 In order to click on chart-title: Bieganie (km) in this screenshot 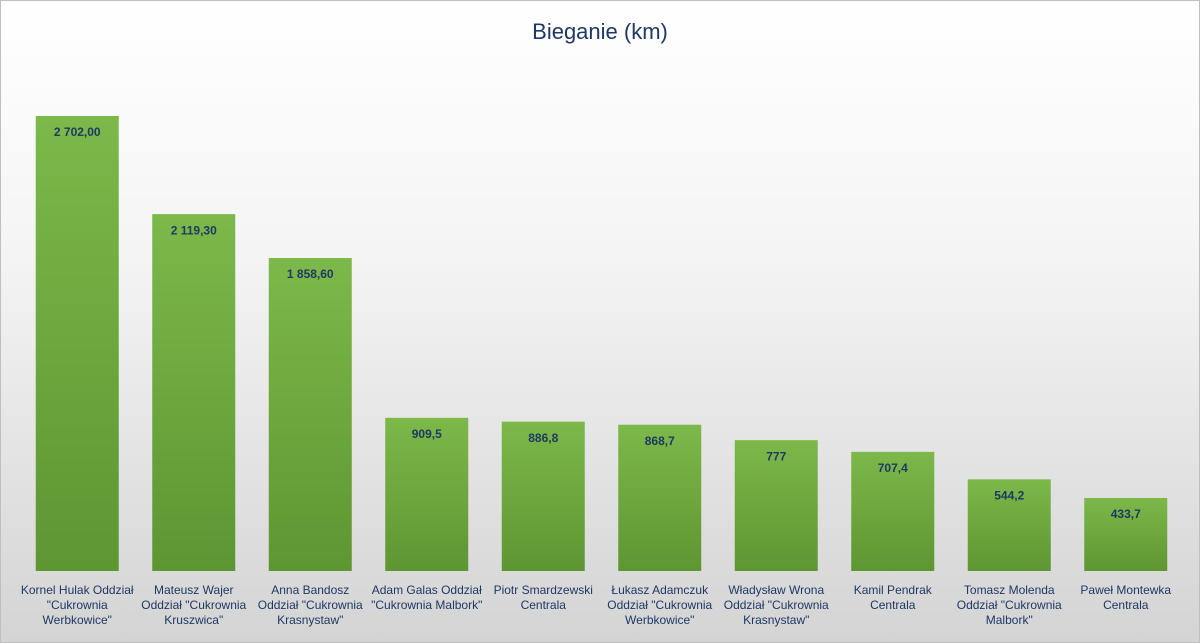, I will do `click(600, 31)`.